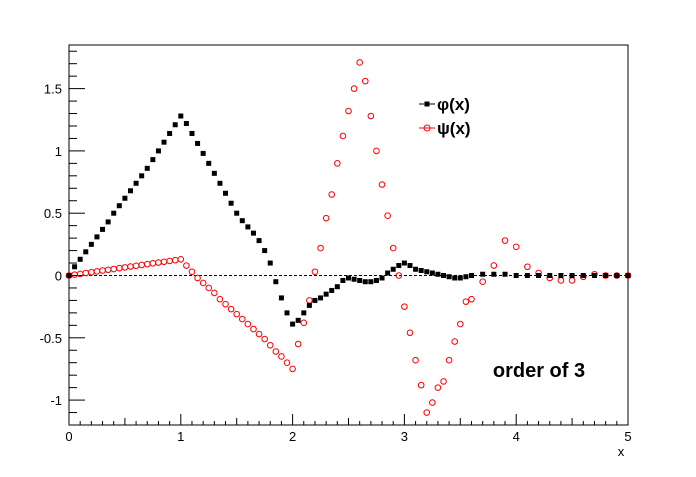 The image size is (696, 477). Describe the element at coordinates (53, 213) in the screenshot. I see `y-tick-label: 0.5` at that location.